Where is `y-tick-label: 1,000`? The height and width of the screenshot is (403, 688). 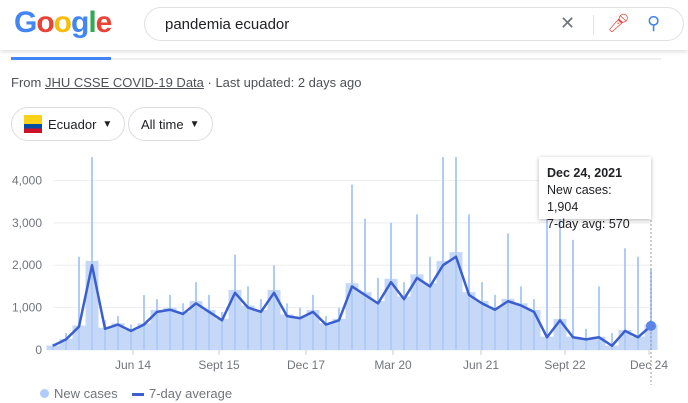 y-tick-label: 1,000 is located at coordinates (27, 308).